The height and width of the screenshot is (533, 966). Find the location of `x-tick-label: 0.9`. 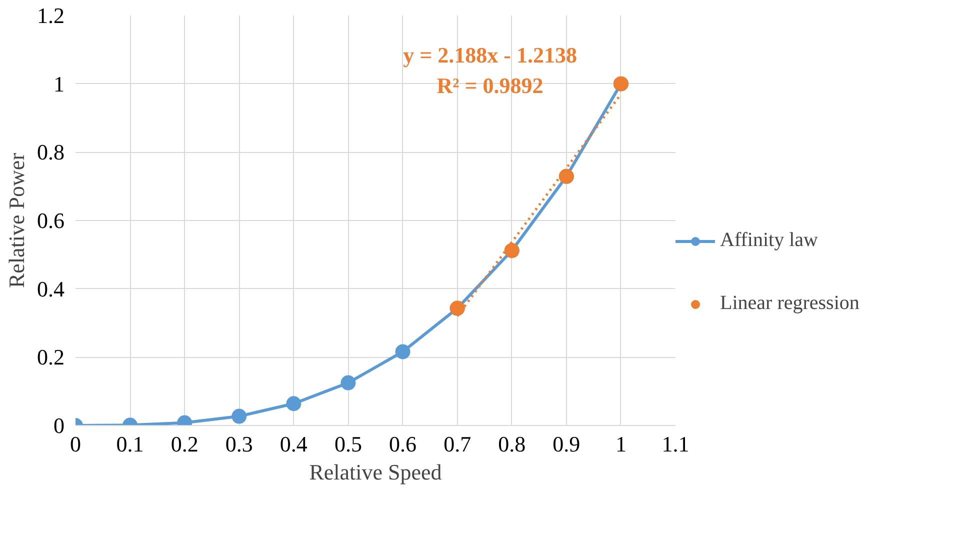

x-tick-label: 0.9 is located at coordinates (566, 444).